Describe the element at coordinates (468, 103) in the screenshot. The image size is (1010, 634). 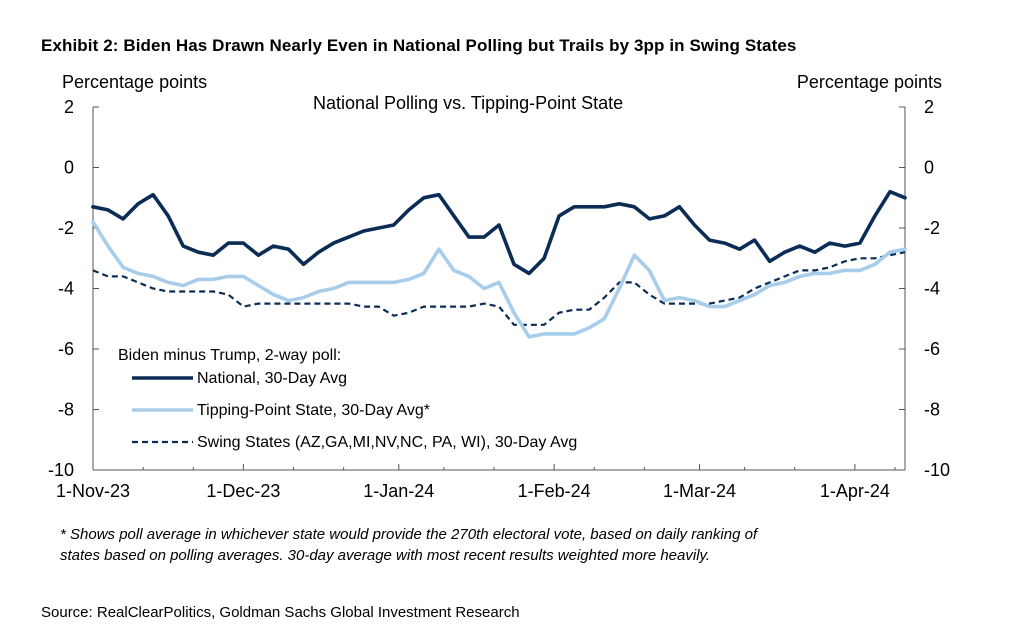
I see `chart-subtitle: National Polling vs. Tipping-Point State` at that location.